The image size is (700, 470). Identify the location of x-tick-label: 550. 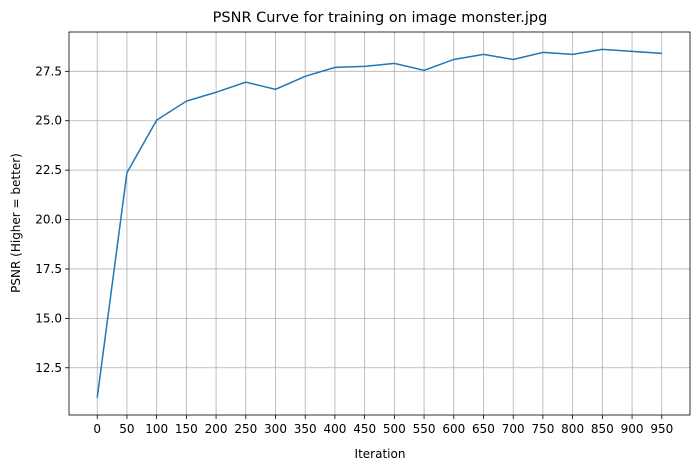
(424, 429).